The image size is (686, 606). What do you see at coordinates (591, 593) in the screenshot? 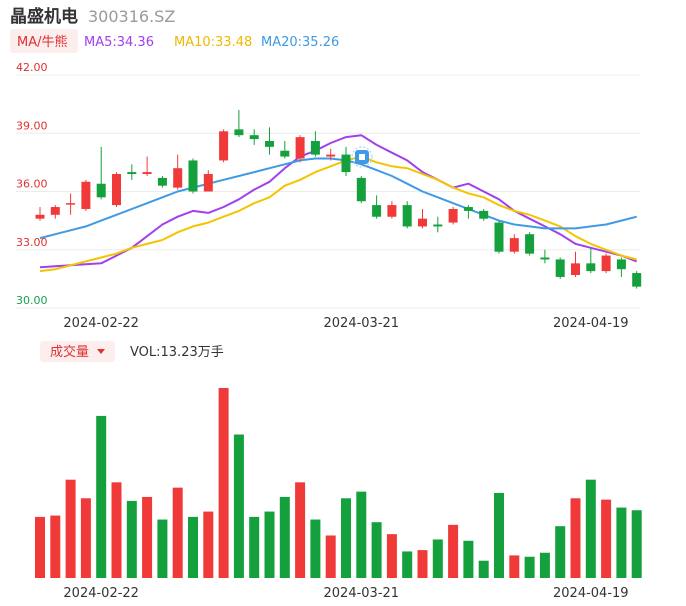
I see `x-tick-label: 2024-04-19` at bounding box center [591, 593].